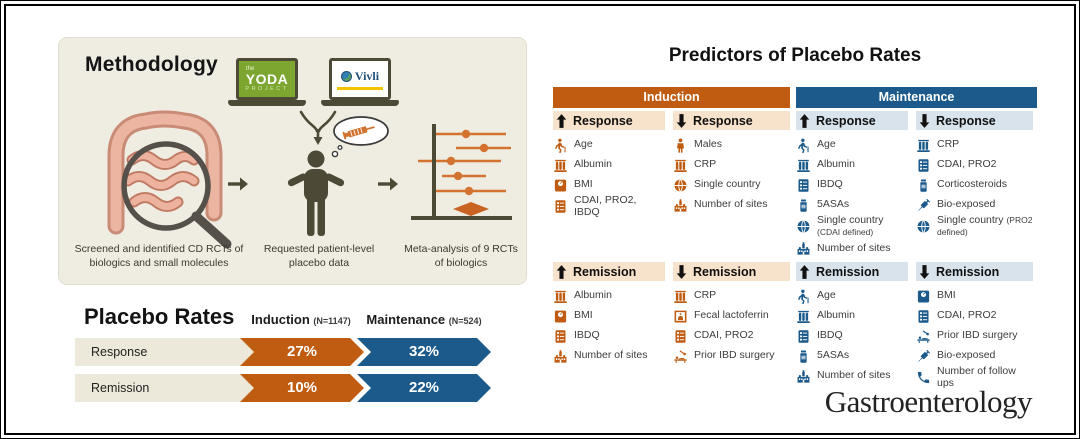  What do you see at coordinates (583, 144) in the screenshot?
I see `predictor-label: Age` at bounding box center [583, 144].